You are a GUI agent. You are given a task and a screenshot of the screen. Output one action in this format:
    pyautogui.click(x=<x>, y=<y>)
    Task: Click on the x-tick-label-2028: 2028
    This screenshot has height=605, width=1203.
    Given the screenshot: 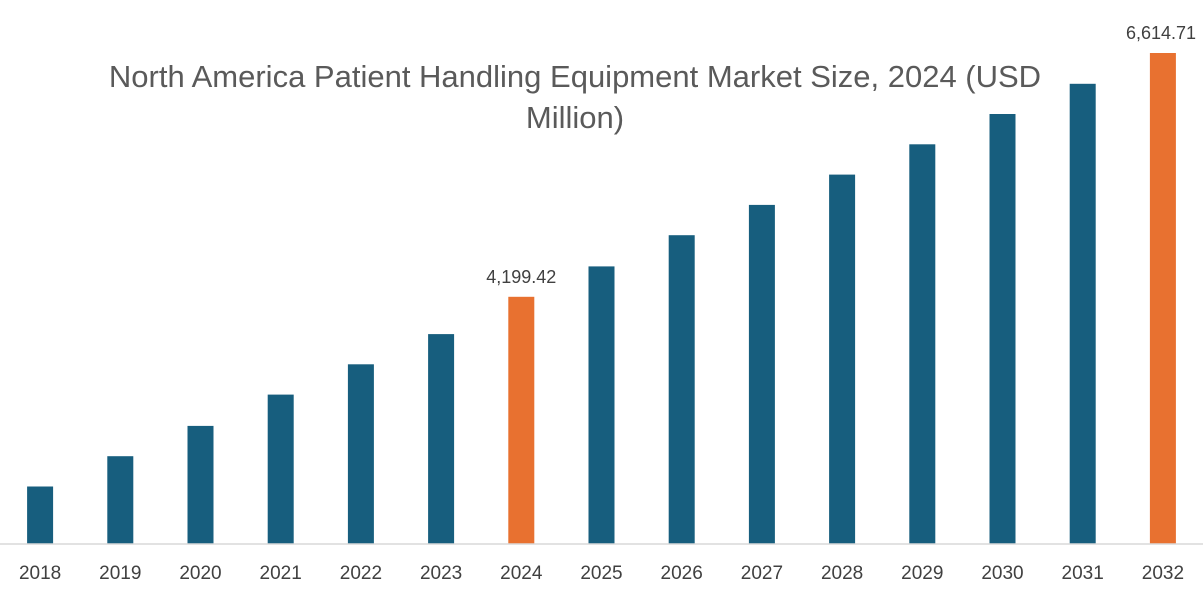 What is the action you would take?
    pyautogui.click(x=842, y=573)
    